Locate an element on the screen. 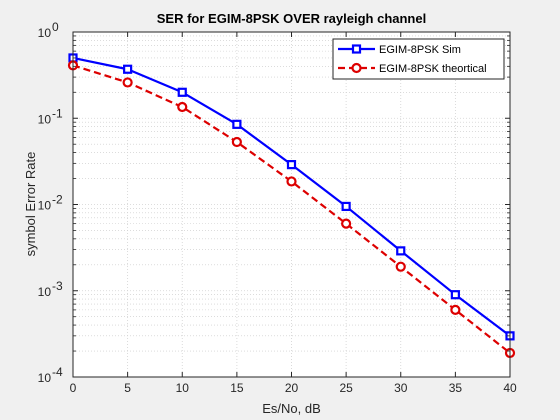 The height and width of the screenshot is (420, 560). x-tick-label: 5 is located at coordinates (127, 388).